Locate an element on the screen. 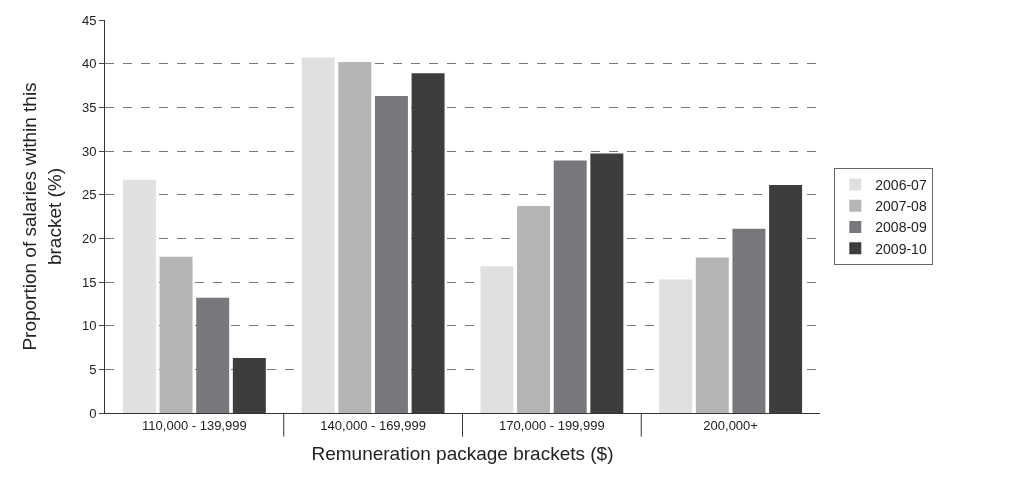  x-tick-label: 140,000 - 169,999 is located at coordinates (373, 425).